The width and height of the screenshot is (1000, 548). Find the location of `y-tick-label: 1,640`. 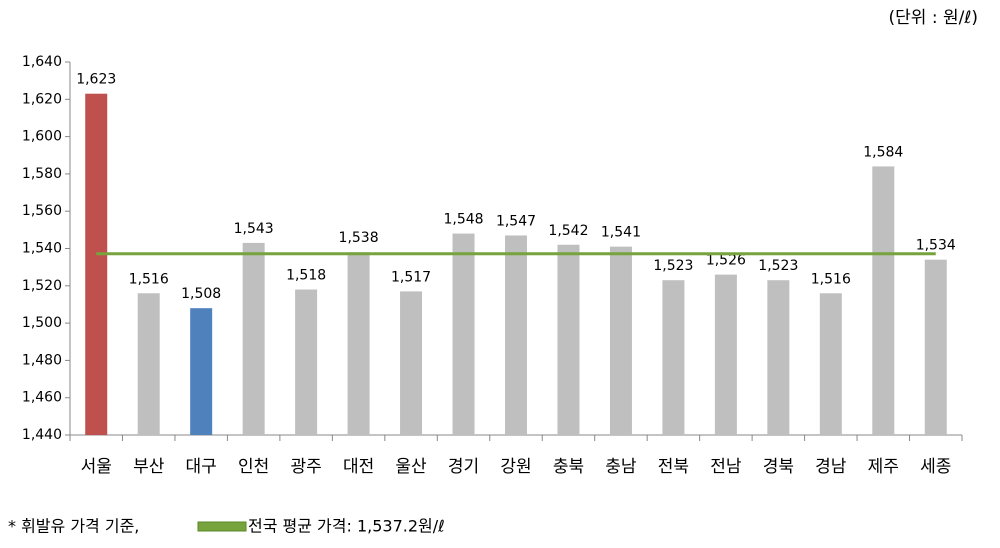

y-tick-label: 1,640 is located at coordinates (42, 62).